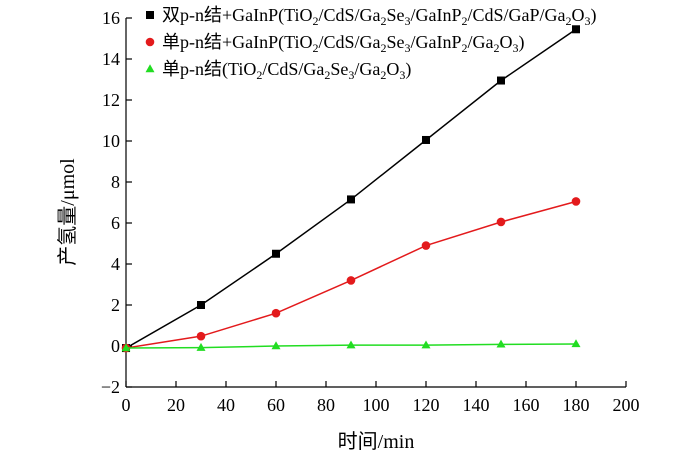 The image size is (700, 471). What do you see at coordinates (111, 100) in the screenshot?
I see `y-tick-label: 12` at bounding box center [111, 100].